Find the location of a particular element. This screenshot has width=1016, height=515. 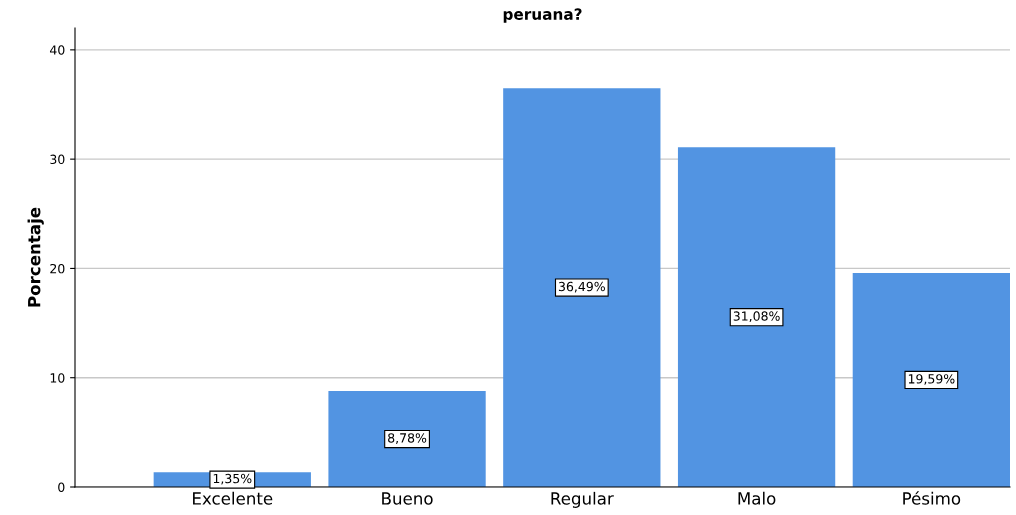

data-label: 19,59% is located at coordinates (931, 379).